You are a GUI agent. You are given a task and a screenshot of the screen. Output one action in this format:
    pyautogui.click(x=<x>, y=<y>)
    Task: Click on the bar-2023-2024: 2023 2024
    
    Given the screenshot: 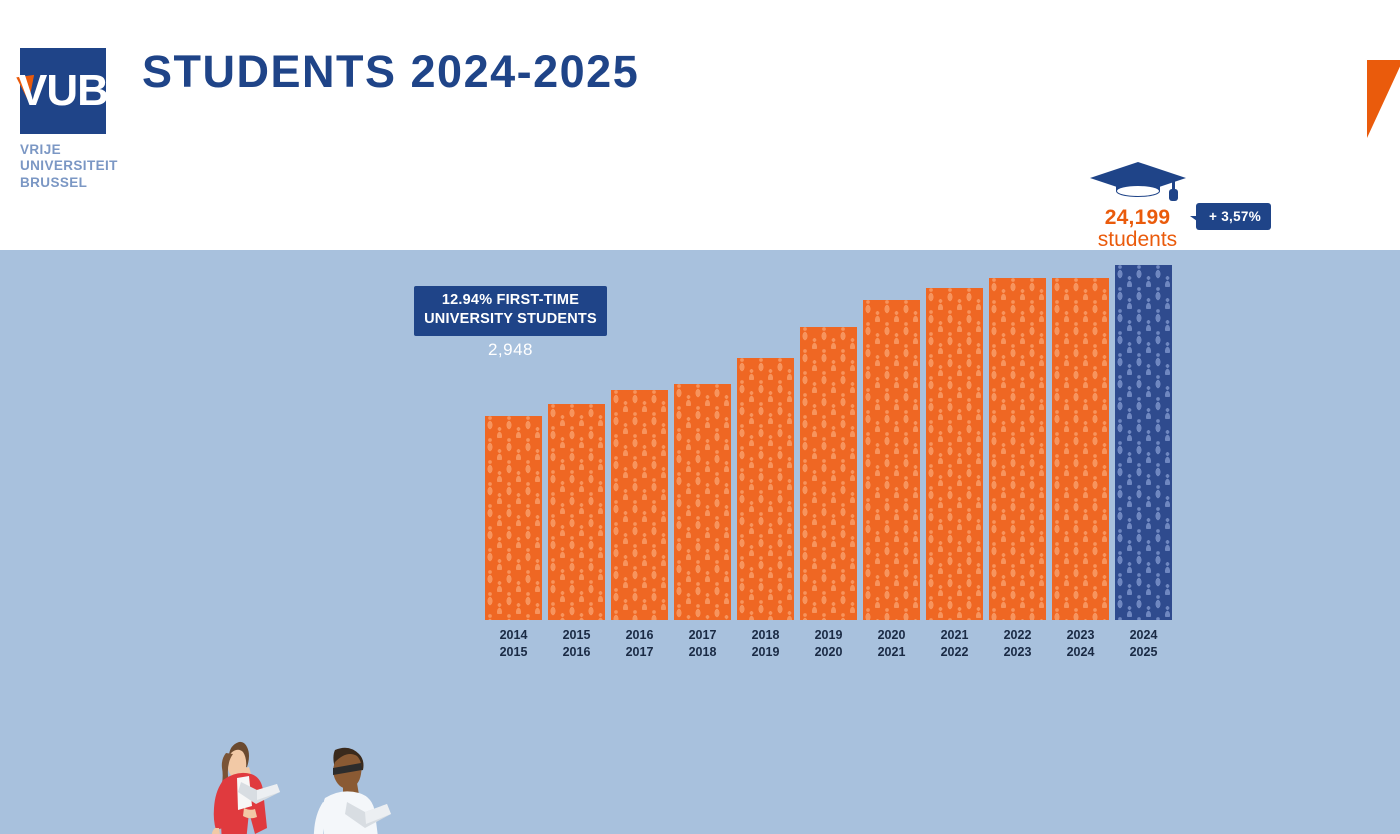 What is the action you would take?
    pyautogui.click(x=1080, y=468)
    